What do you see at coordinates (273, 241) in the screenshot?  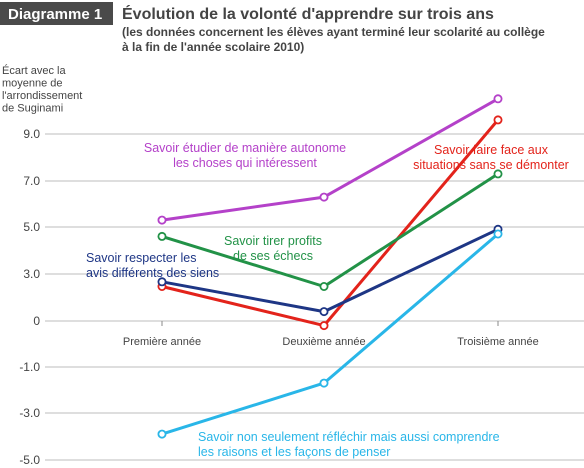 I see `series-label-line: Savoir tirer profits` at bounding box center [273, 241].